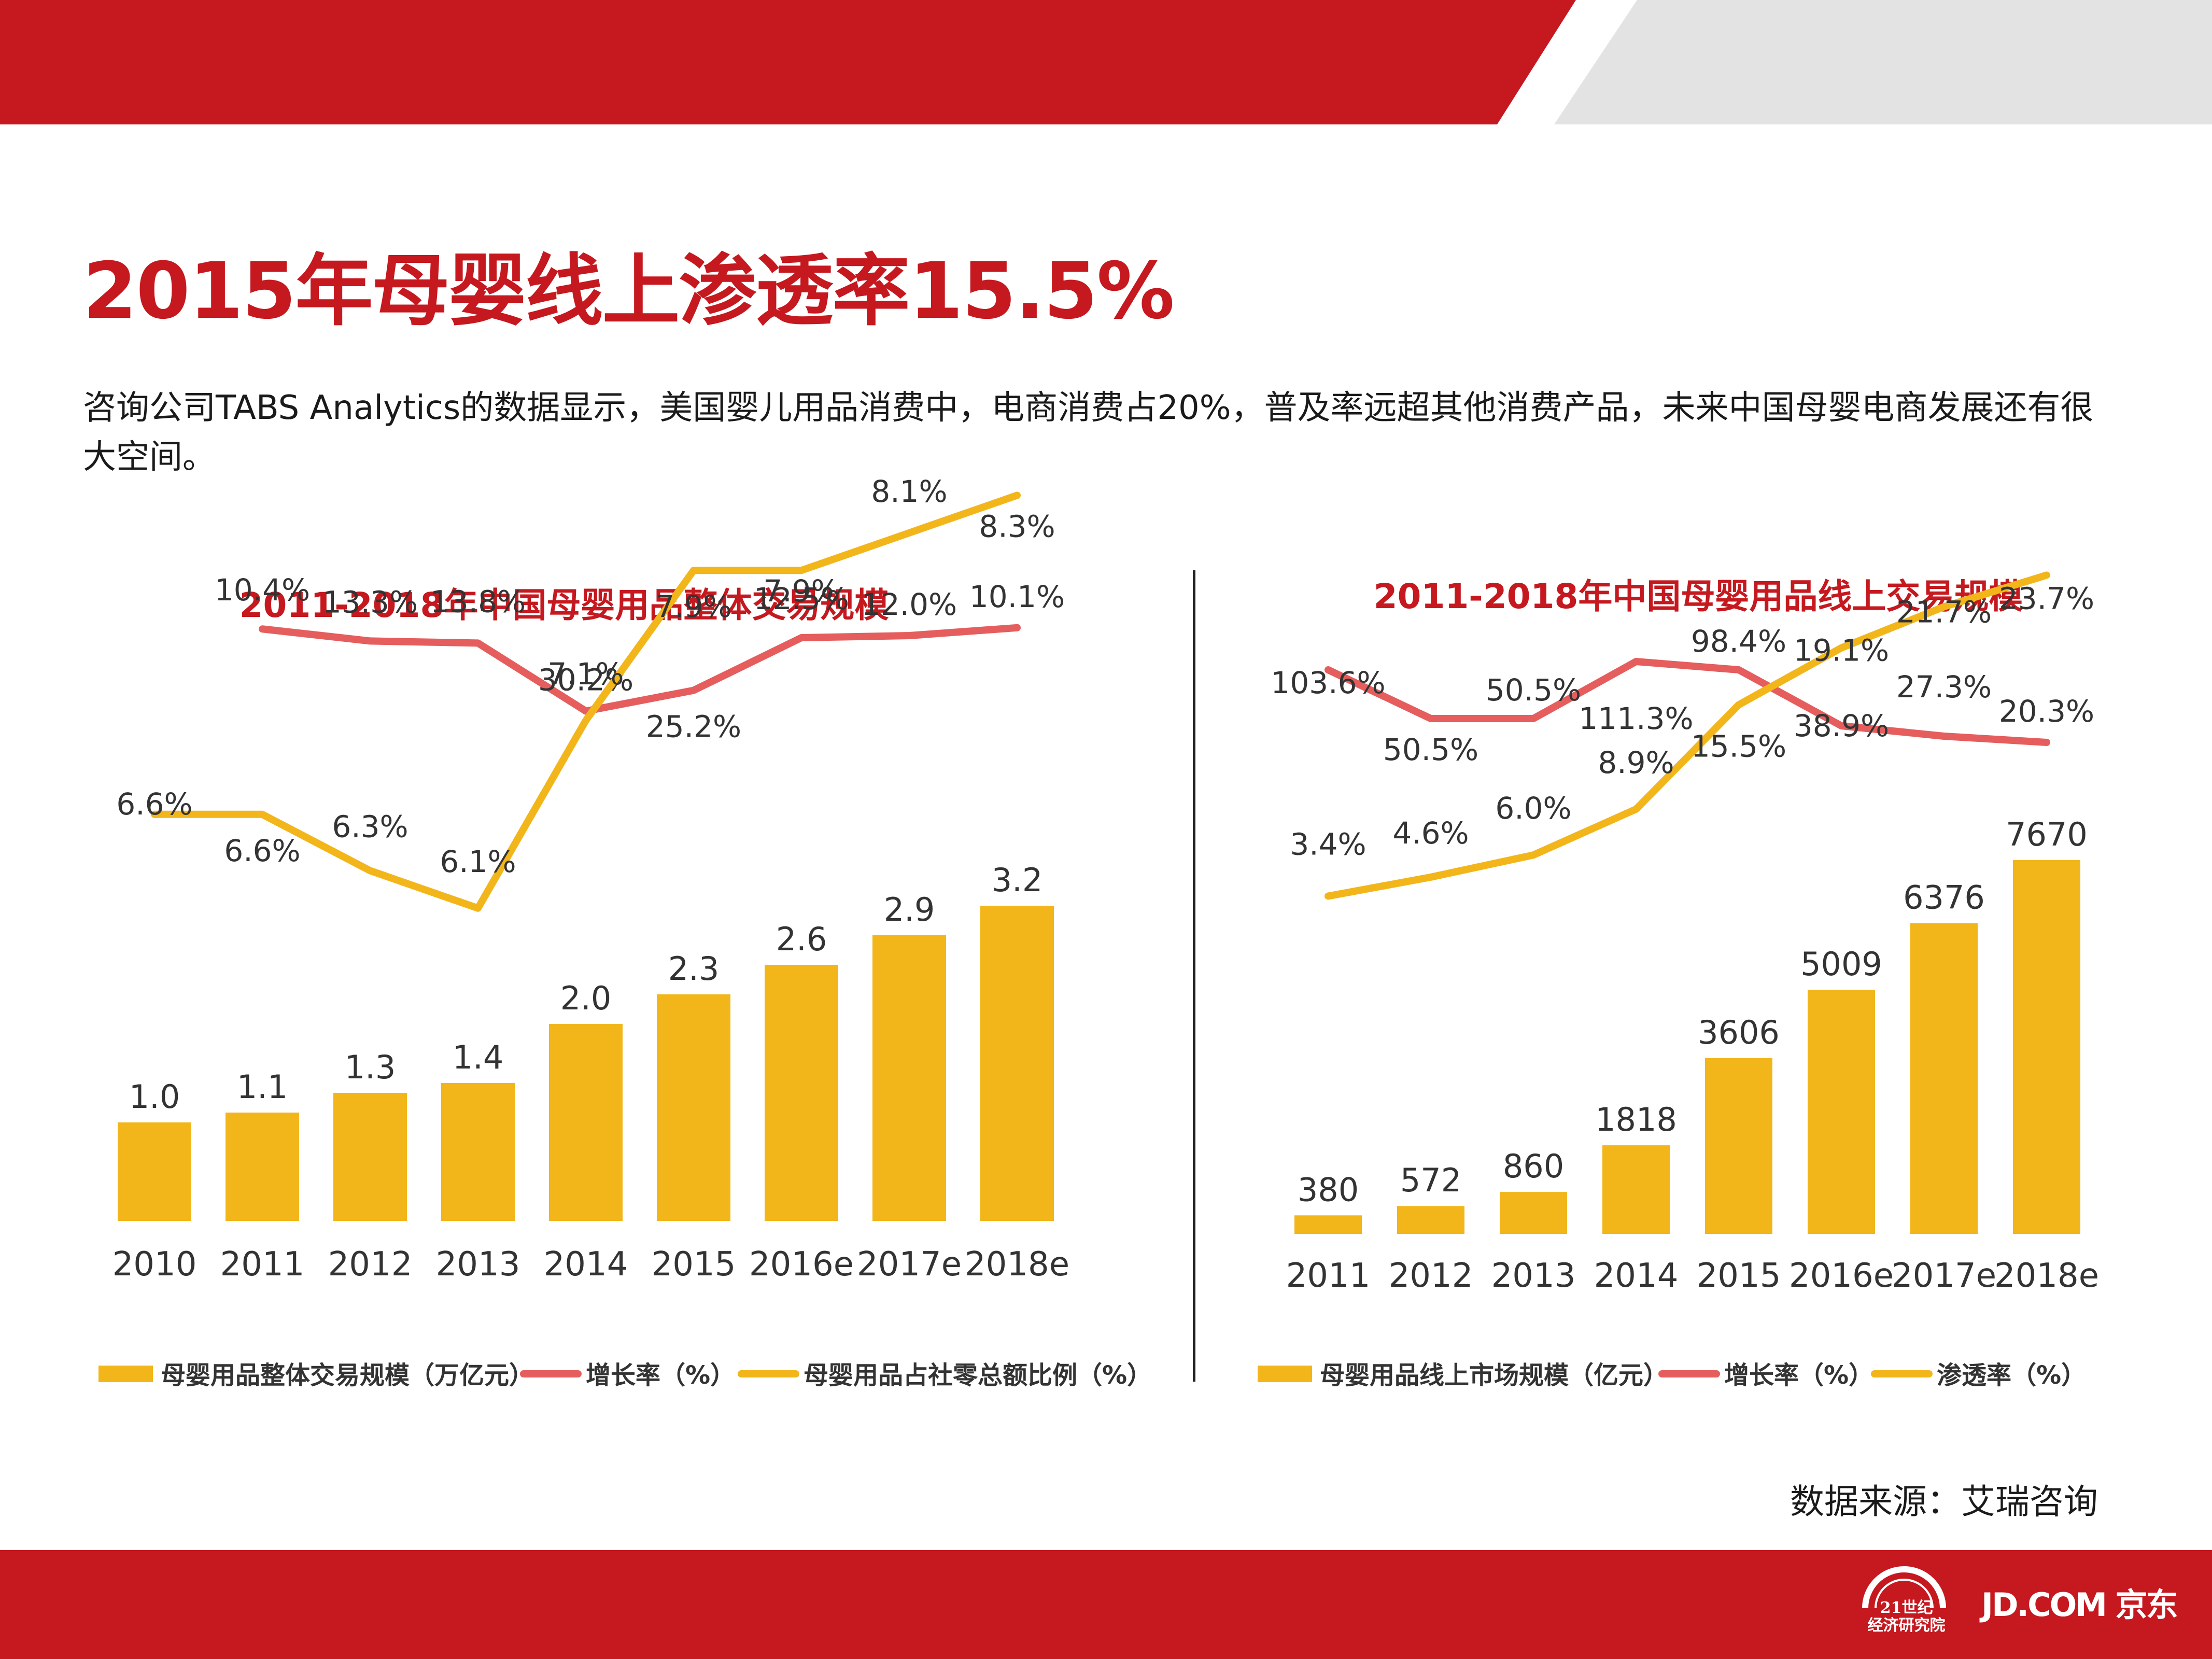  Describe the element at coordinates (788, 62) in the screenshot. I see `top-banner-red` at that location.